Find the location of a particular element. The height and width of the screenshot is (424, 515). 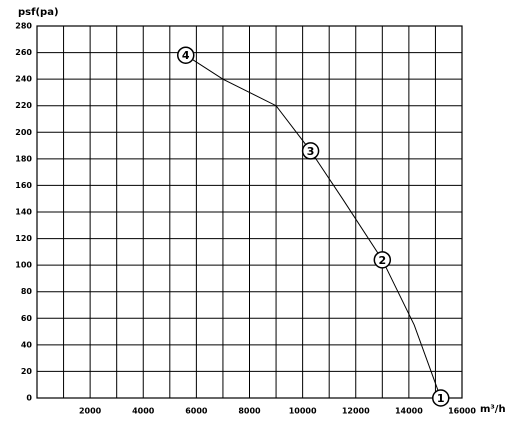

point-label: 1 is located at coordinates (441, 398).